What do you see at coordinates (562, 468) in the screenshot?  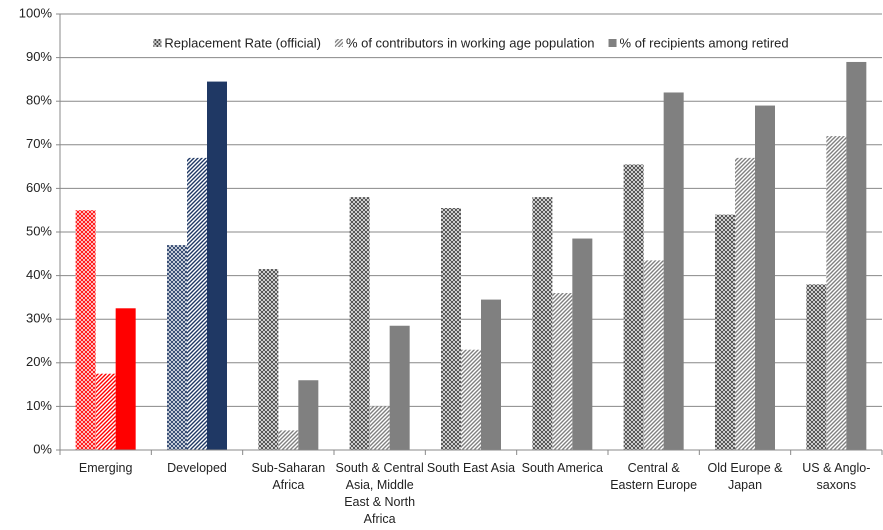 I see `x-tick-label: South America` at bounding box center [562, 468].